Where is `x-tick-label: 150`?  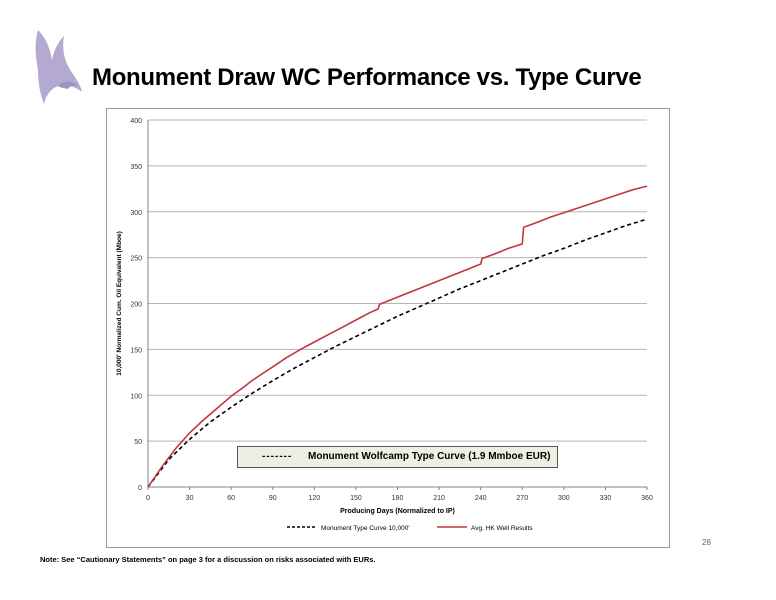 x-tick-label: 150 is located at coordinates (356, 498).